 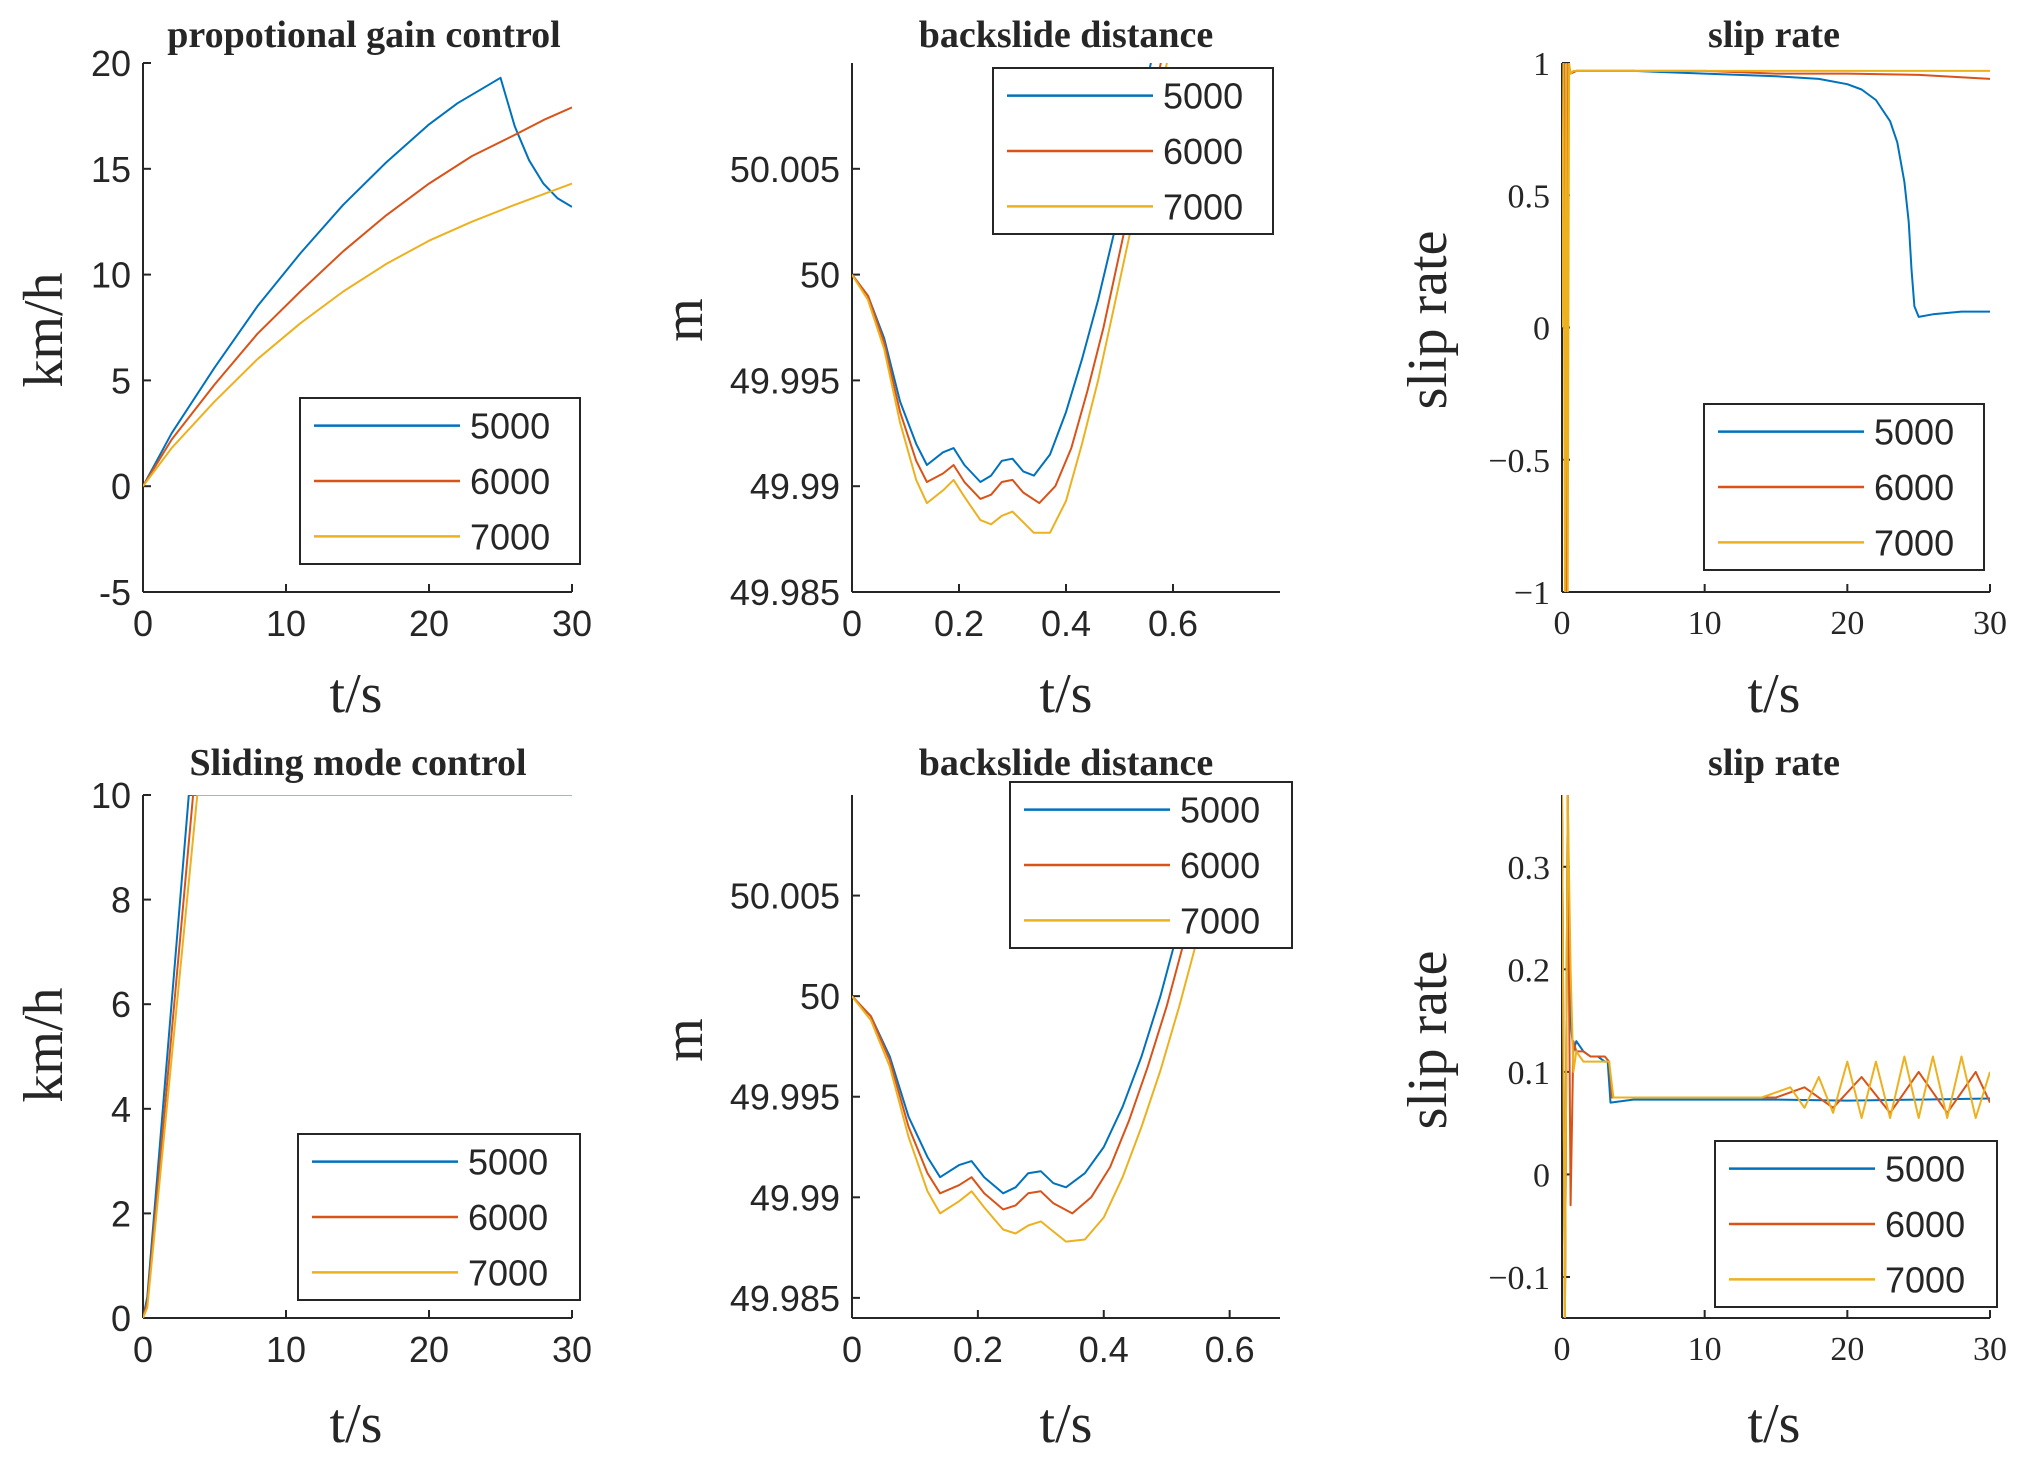 I want to click on y-tick-label: 0.1, so click(x=1529, y=1073).